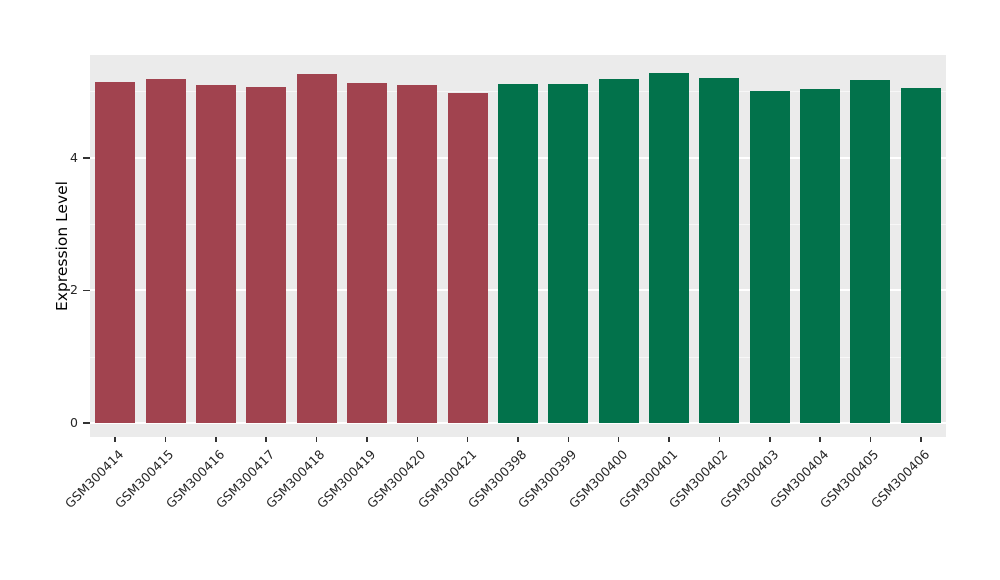 The image size is (1000, 580). I want to click on bar-GSM300416, so click(215, 253).